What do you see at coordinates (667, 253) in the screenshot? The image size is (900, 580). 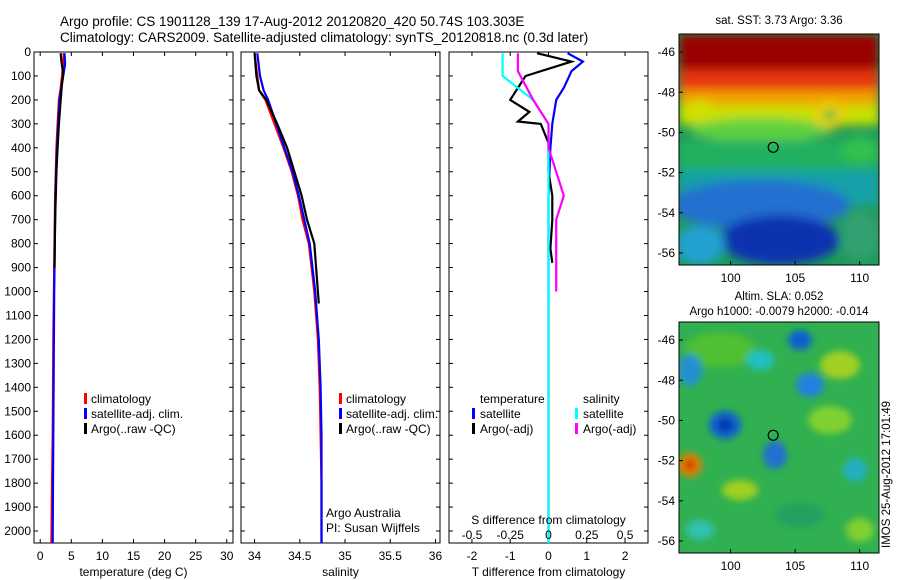 I see `sst_map-ytick-label: -56` at bounding box center [667, 253].